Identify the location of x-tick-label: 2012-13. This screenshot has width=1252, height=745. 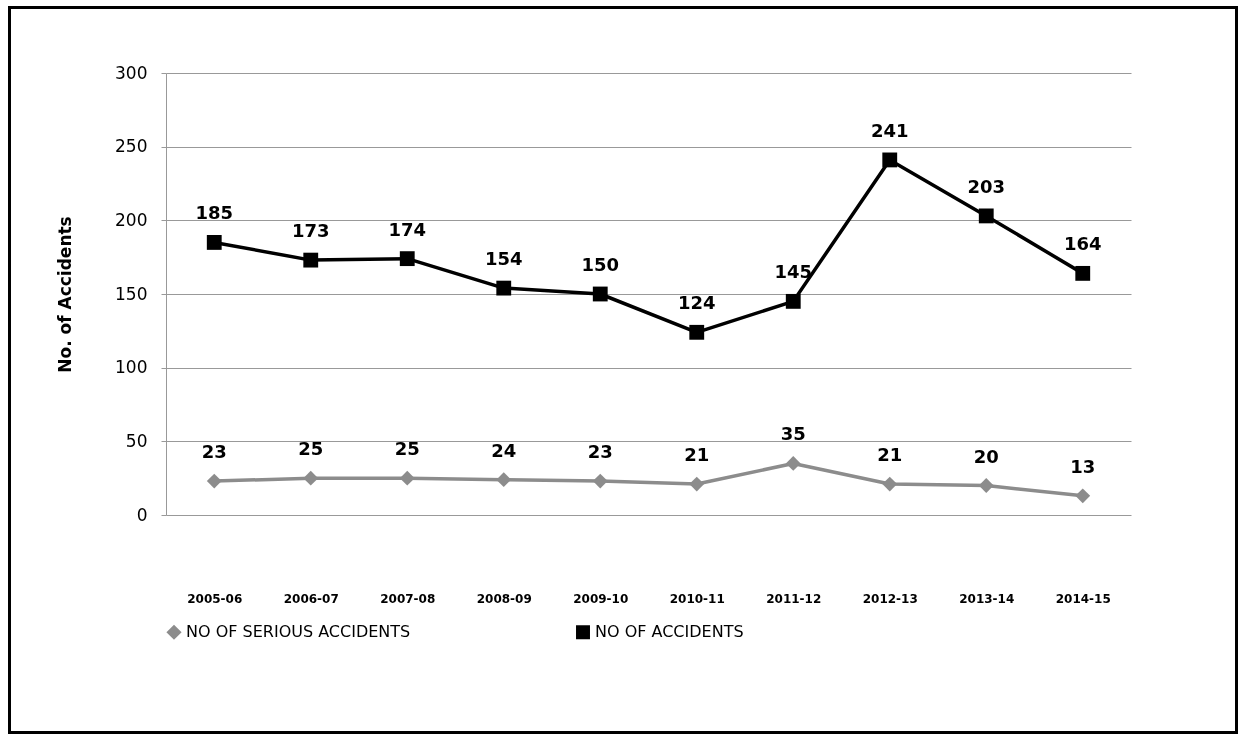
(890, 598).